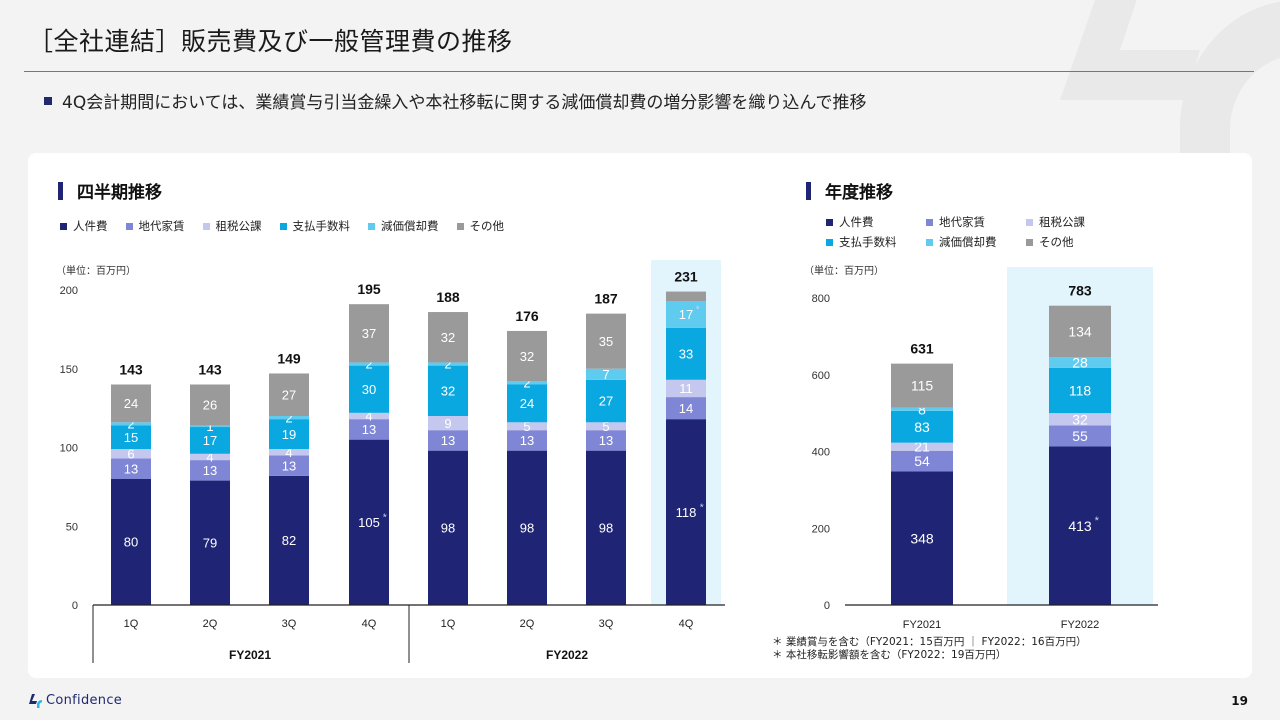  I want to click on annual-title-text: 年度推移, so click(859, 193).